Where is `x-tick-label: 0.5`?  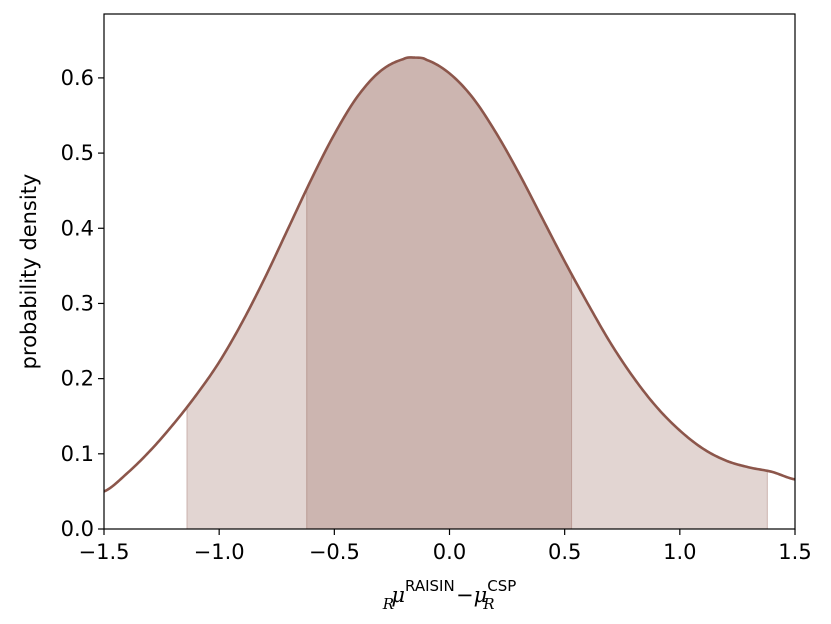 x-tick-label: 0.5 is located at coordinates (564, 552).